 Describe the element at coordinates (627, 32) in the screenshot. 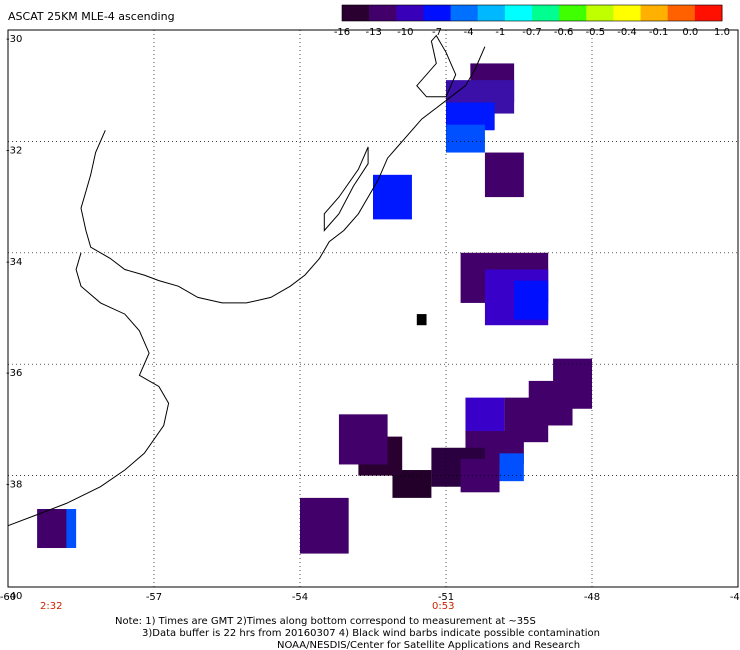

I see `colorbar-label: -0.4` at that location.